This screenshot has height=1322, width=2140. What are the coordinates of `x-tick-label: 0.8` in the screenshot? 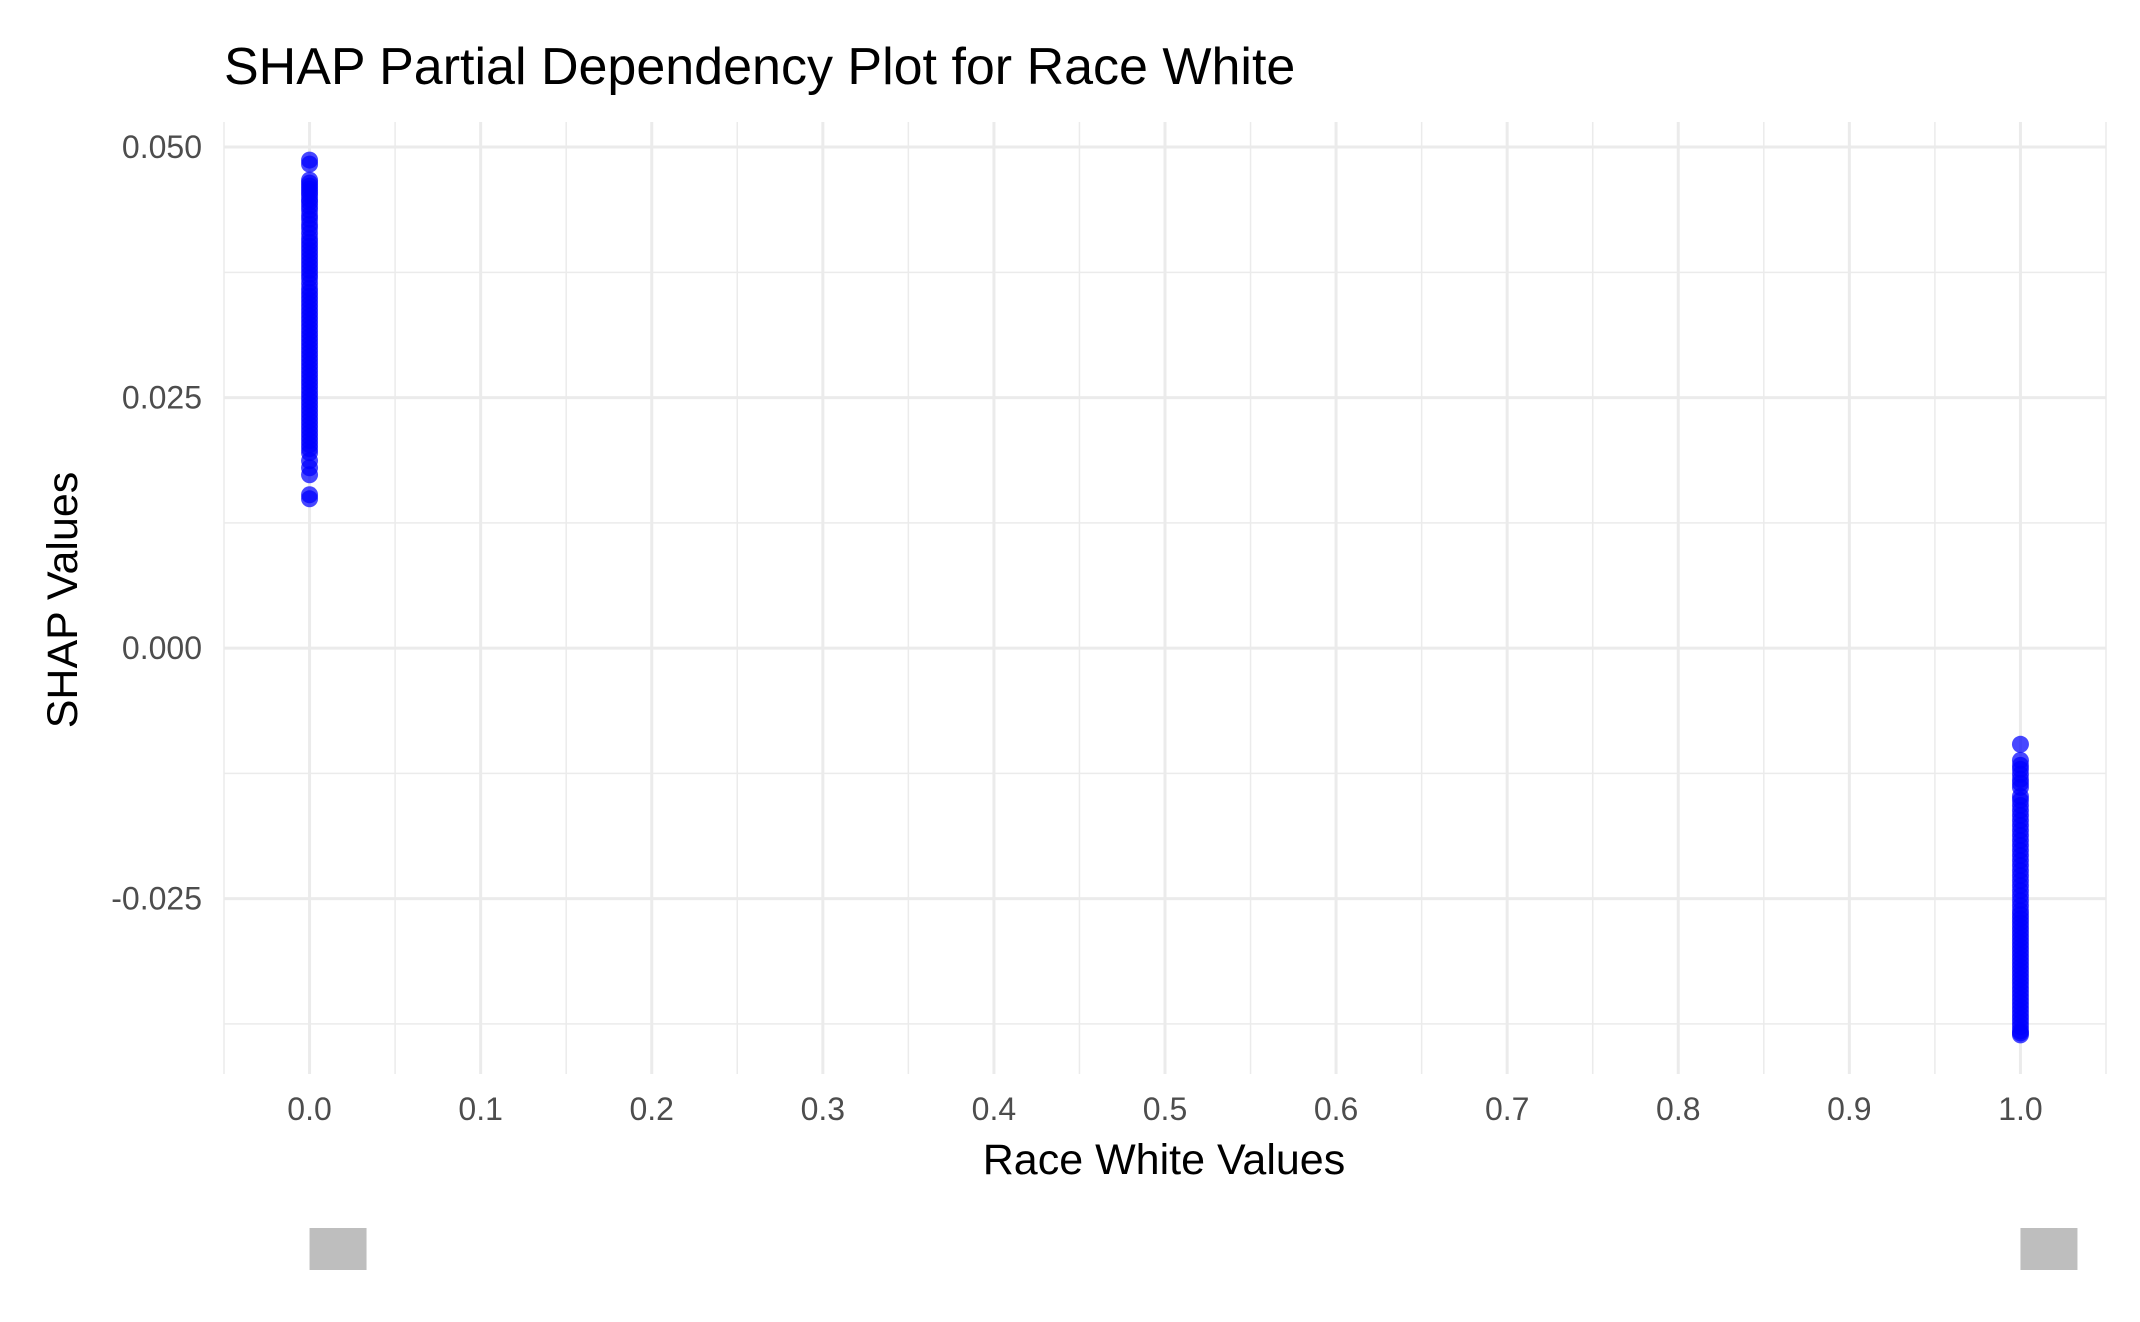 It's located at (1678, 1109).